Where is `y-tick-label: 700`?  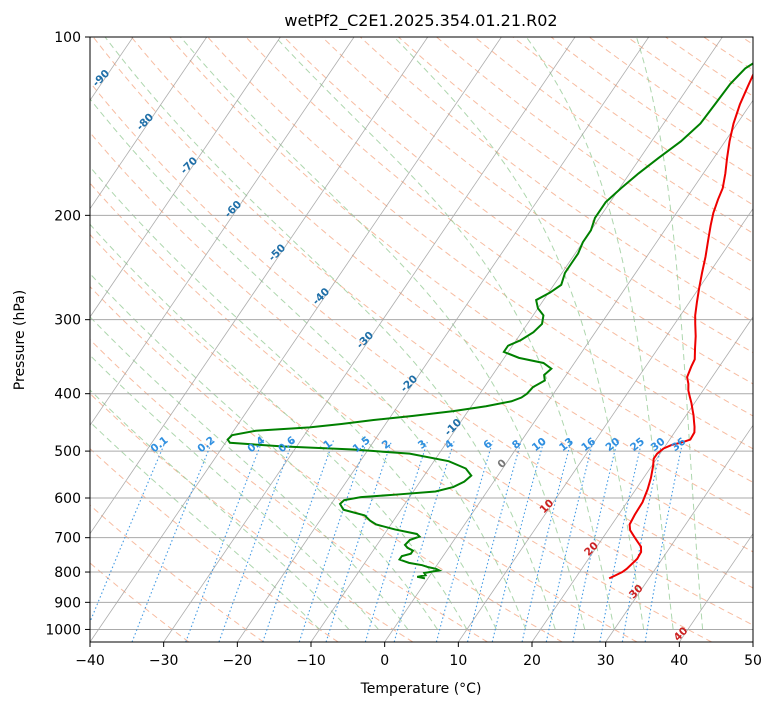
y-tick-label: 700 is located at coordinates (67, 539).